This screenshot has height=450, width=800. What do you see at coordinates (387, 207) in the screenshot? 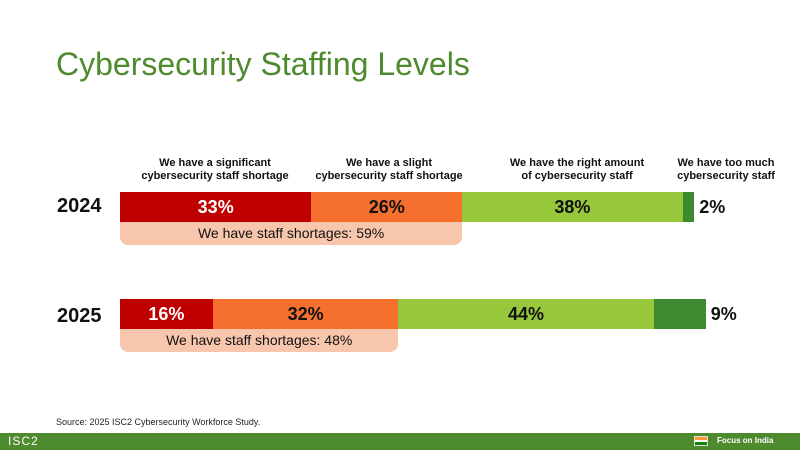
I see `bar-segment: 26%` at bounding box center [387, 207].